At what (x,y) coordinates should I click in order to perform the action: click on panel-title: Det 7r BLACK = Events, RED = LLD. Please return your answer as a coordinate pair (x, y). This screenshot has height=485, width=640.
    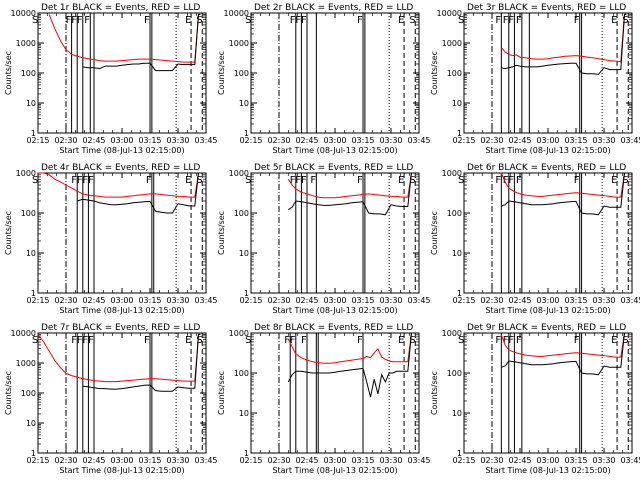
    Looking at the image, I should click on (120, 328).